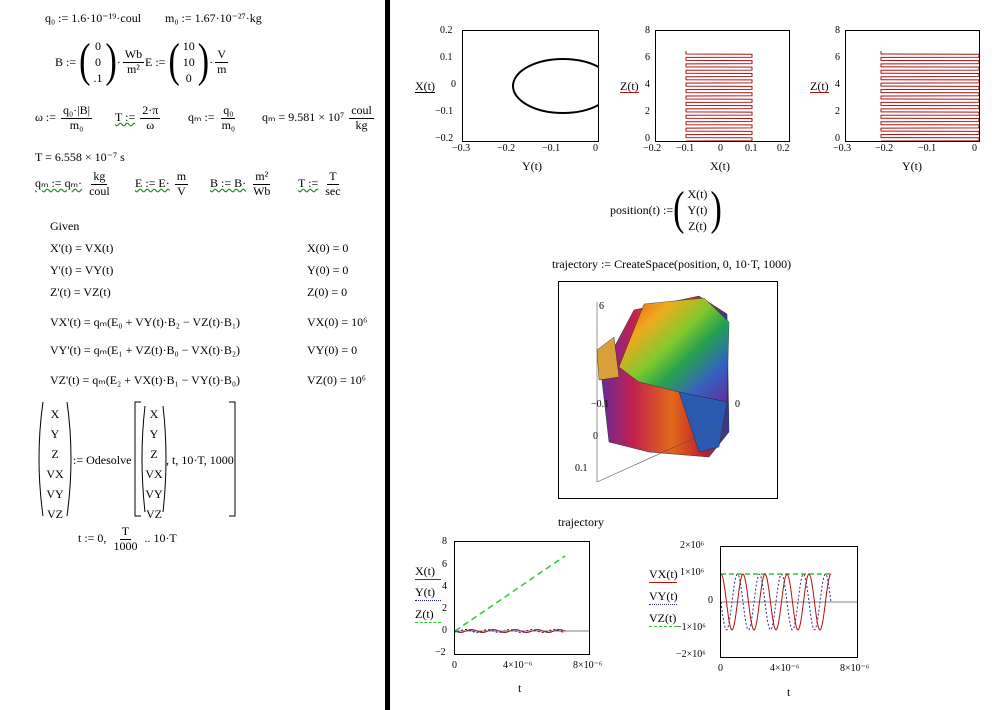 The height and width of the screenshot is (710, 999). Describe the element at coordinates (789, 692) in the screenshot. I see `plot-v-t-xlabel: t` at that location.